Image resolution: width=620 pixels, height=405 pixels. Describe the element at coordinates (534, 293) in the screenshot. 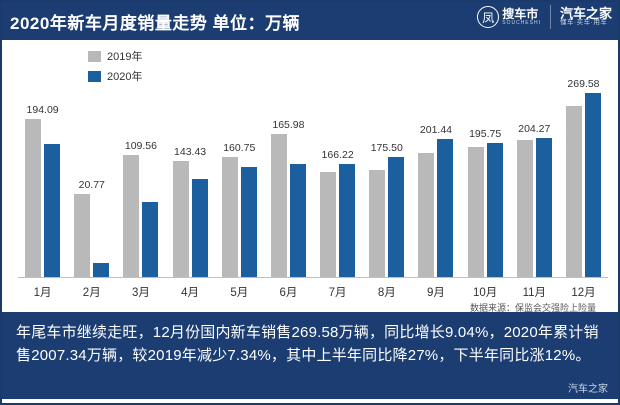

I see `x-axis-tick-label: 11月` at that location.